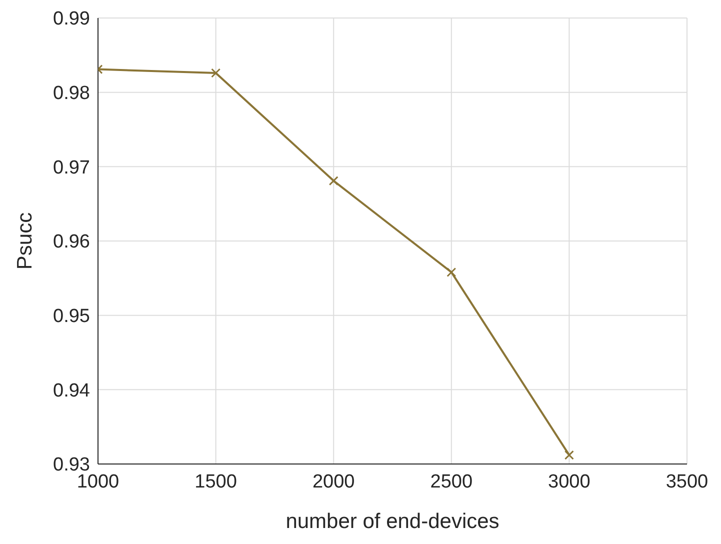 The width and height of the screenshot is (721, 544). I want to click on x-tick-label: 1500, so click(215, 481).